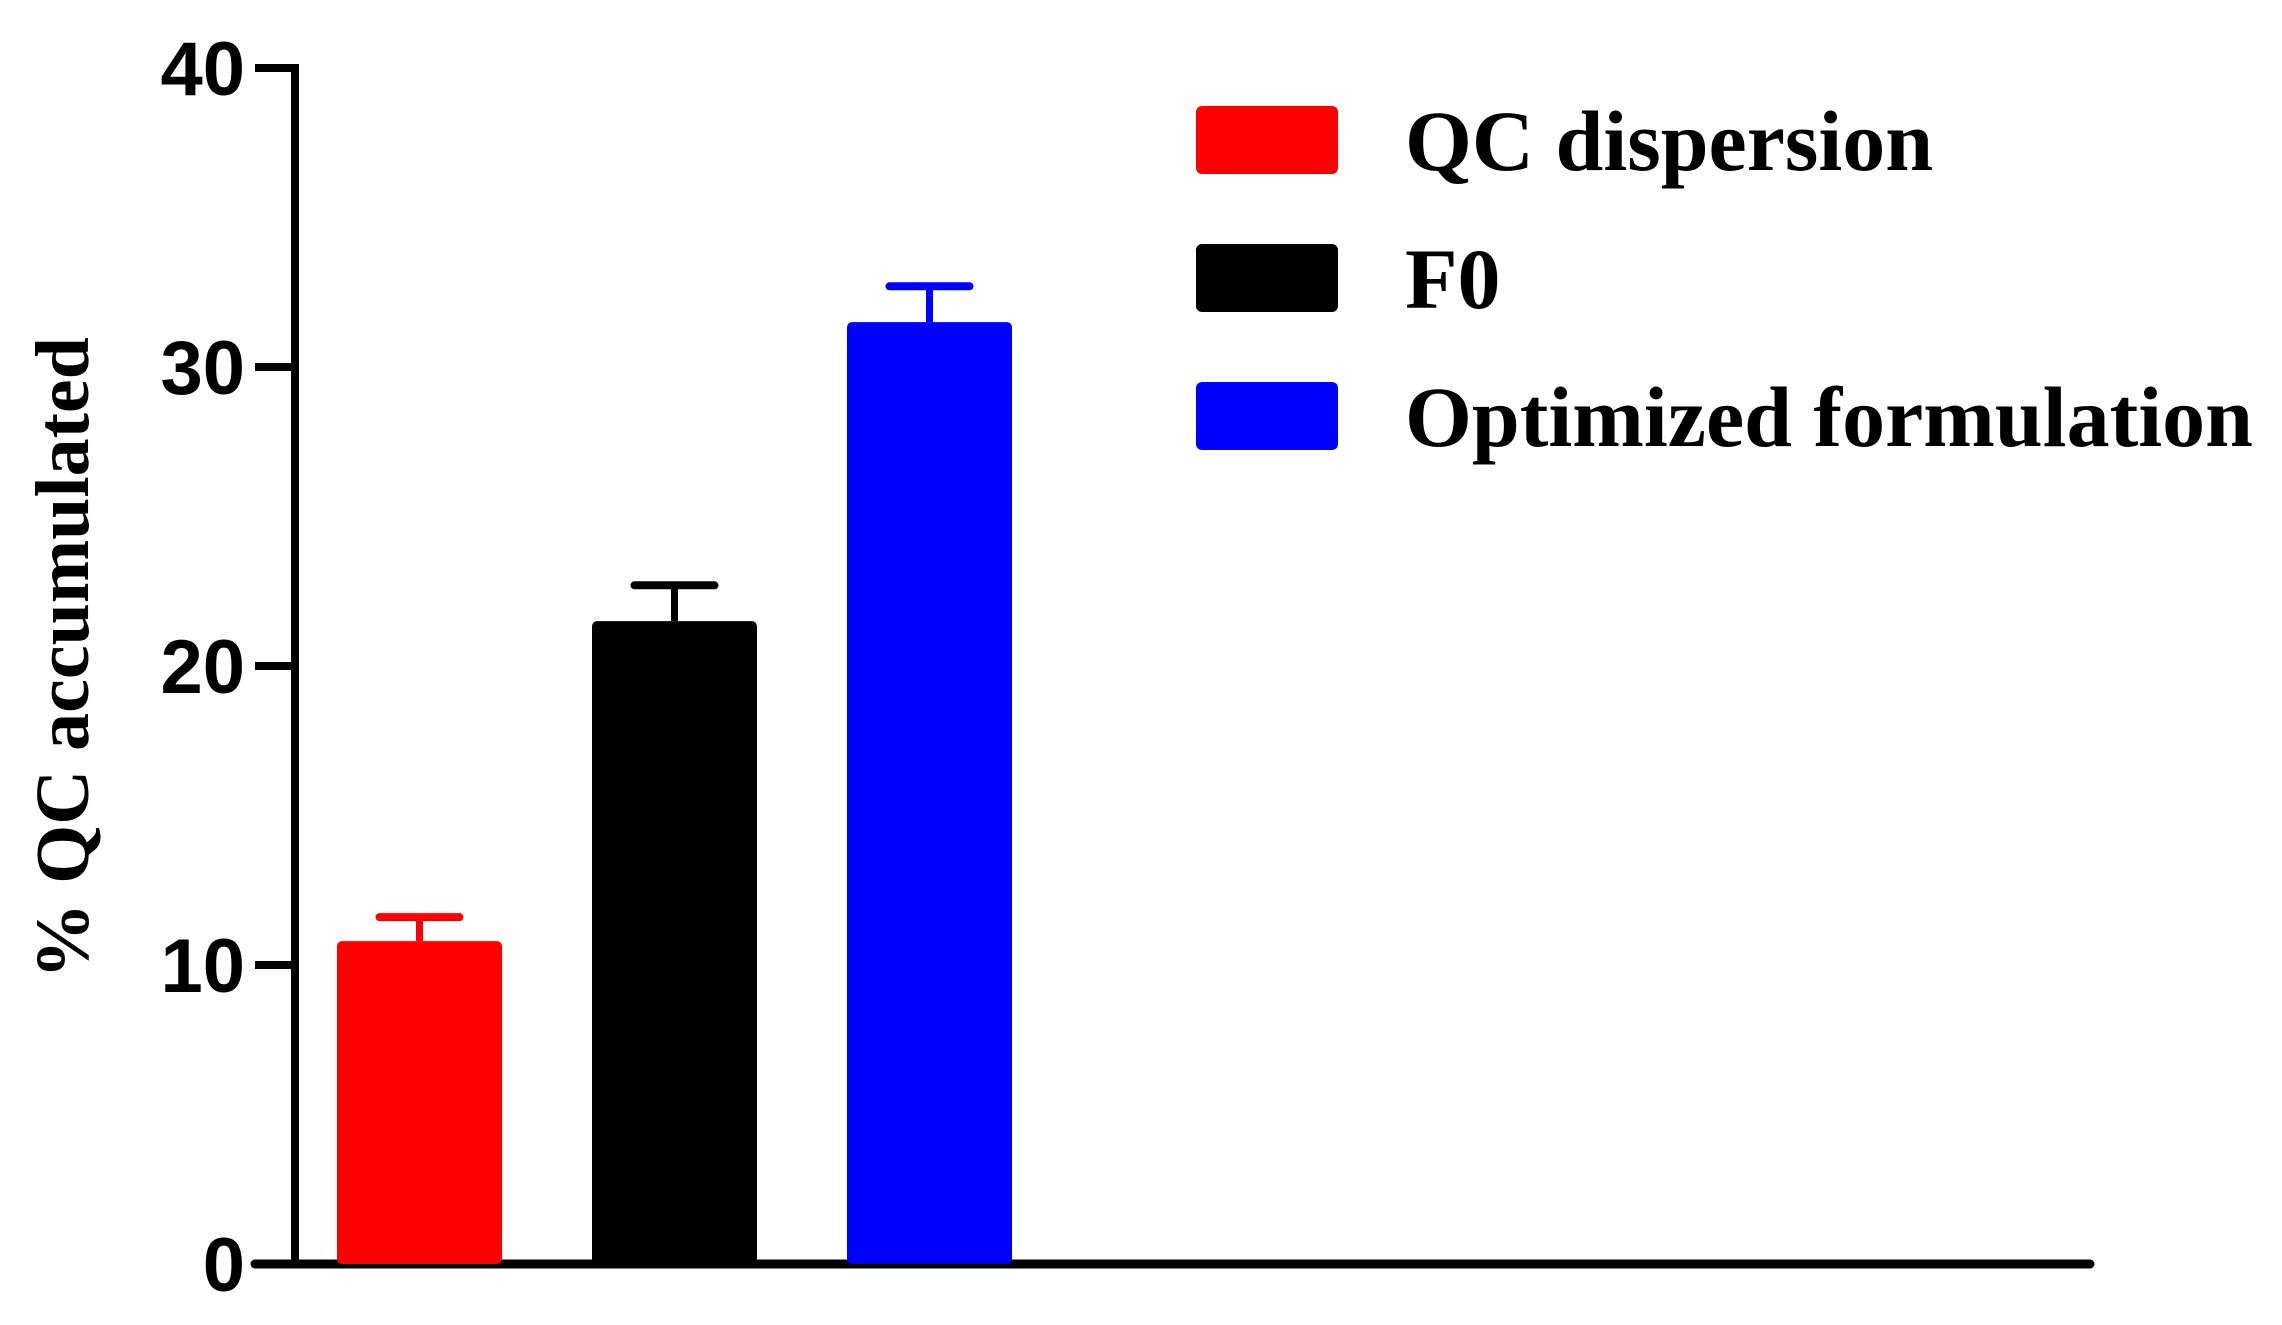  Describe the element at coordinates (63, 658) in the screenshot. I see `y-axis-label: % QC accumulated` at that location.